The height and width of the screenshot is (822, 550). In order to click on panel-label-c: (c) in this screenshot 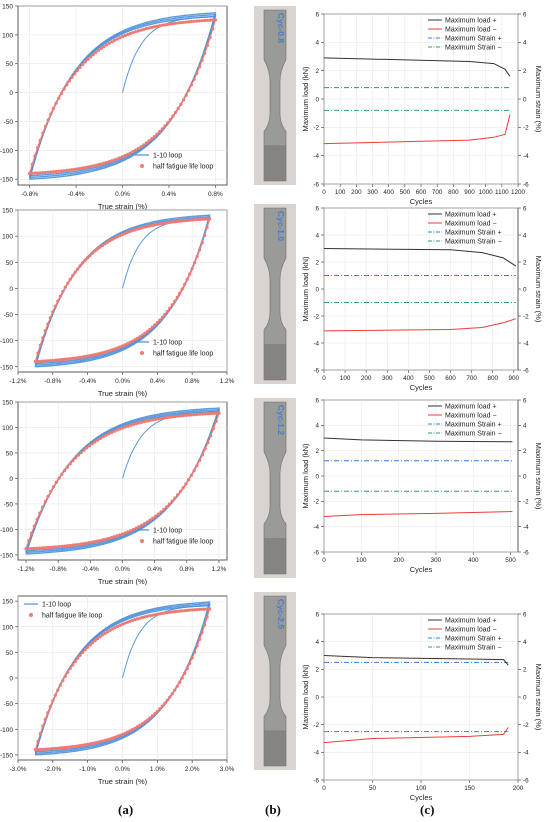, I will do `click(427, 809)`.